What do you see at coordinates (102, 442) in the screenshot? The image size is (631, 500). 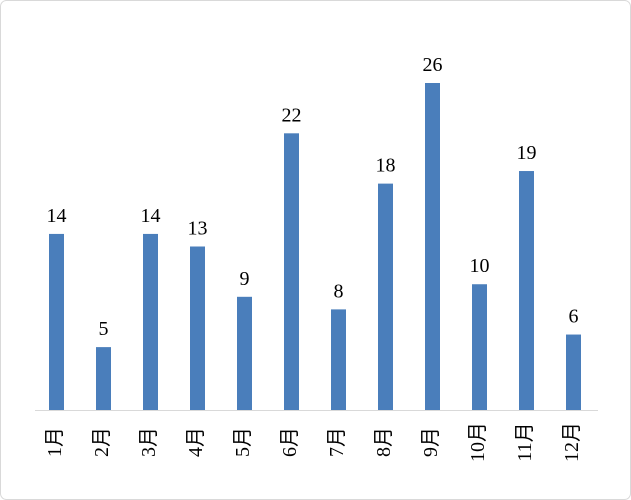 I see `x-tick-label: 2月` at bounding box center [102, 442].